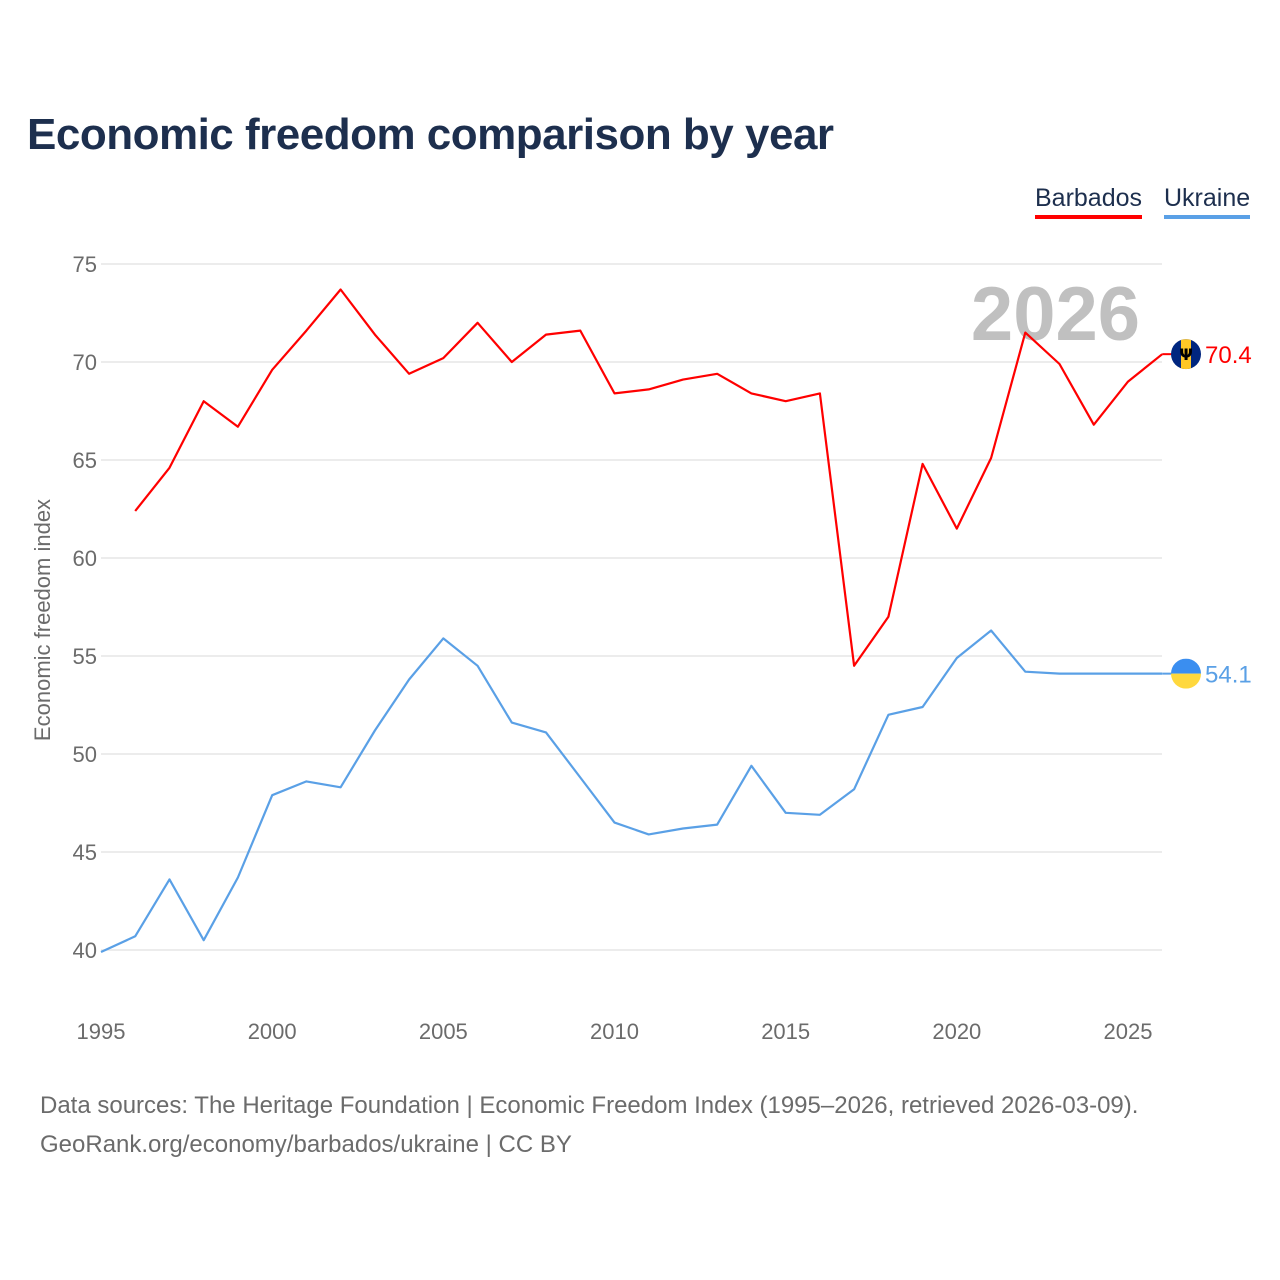  What do you see at coordinates (1186, 666) in the screenshot?
I see `flag-blue` at bounding box center [1186, 666].